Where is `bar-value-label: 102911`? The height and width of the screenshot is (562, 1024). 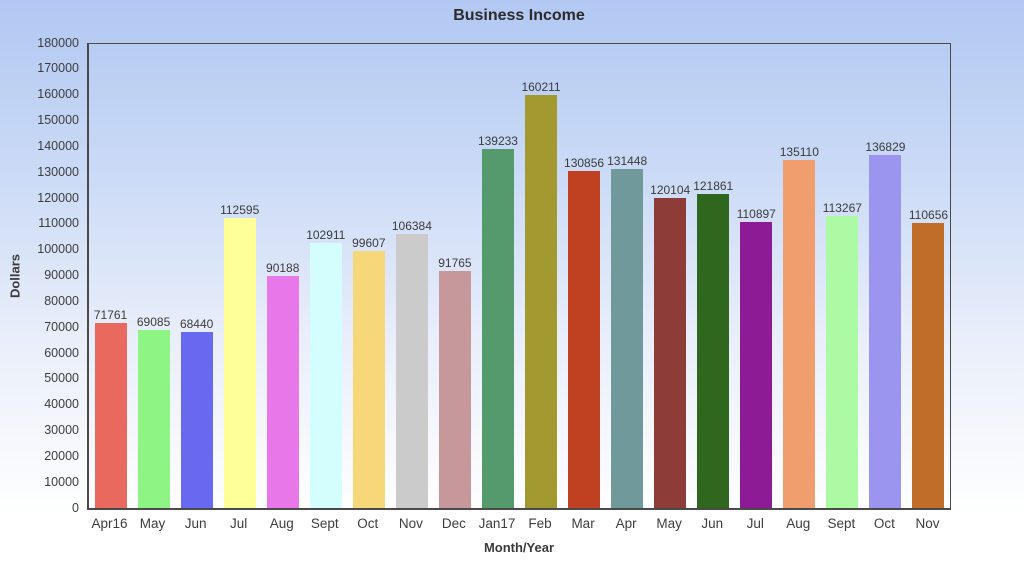
bar-value-label: 102911 is located at coordinates (326, 235).